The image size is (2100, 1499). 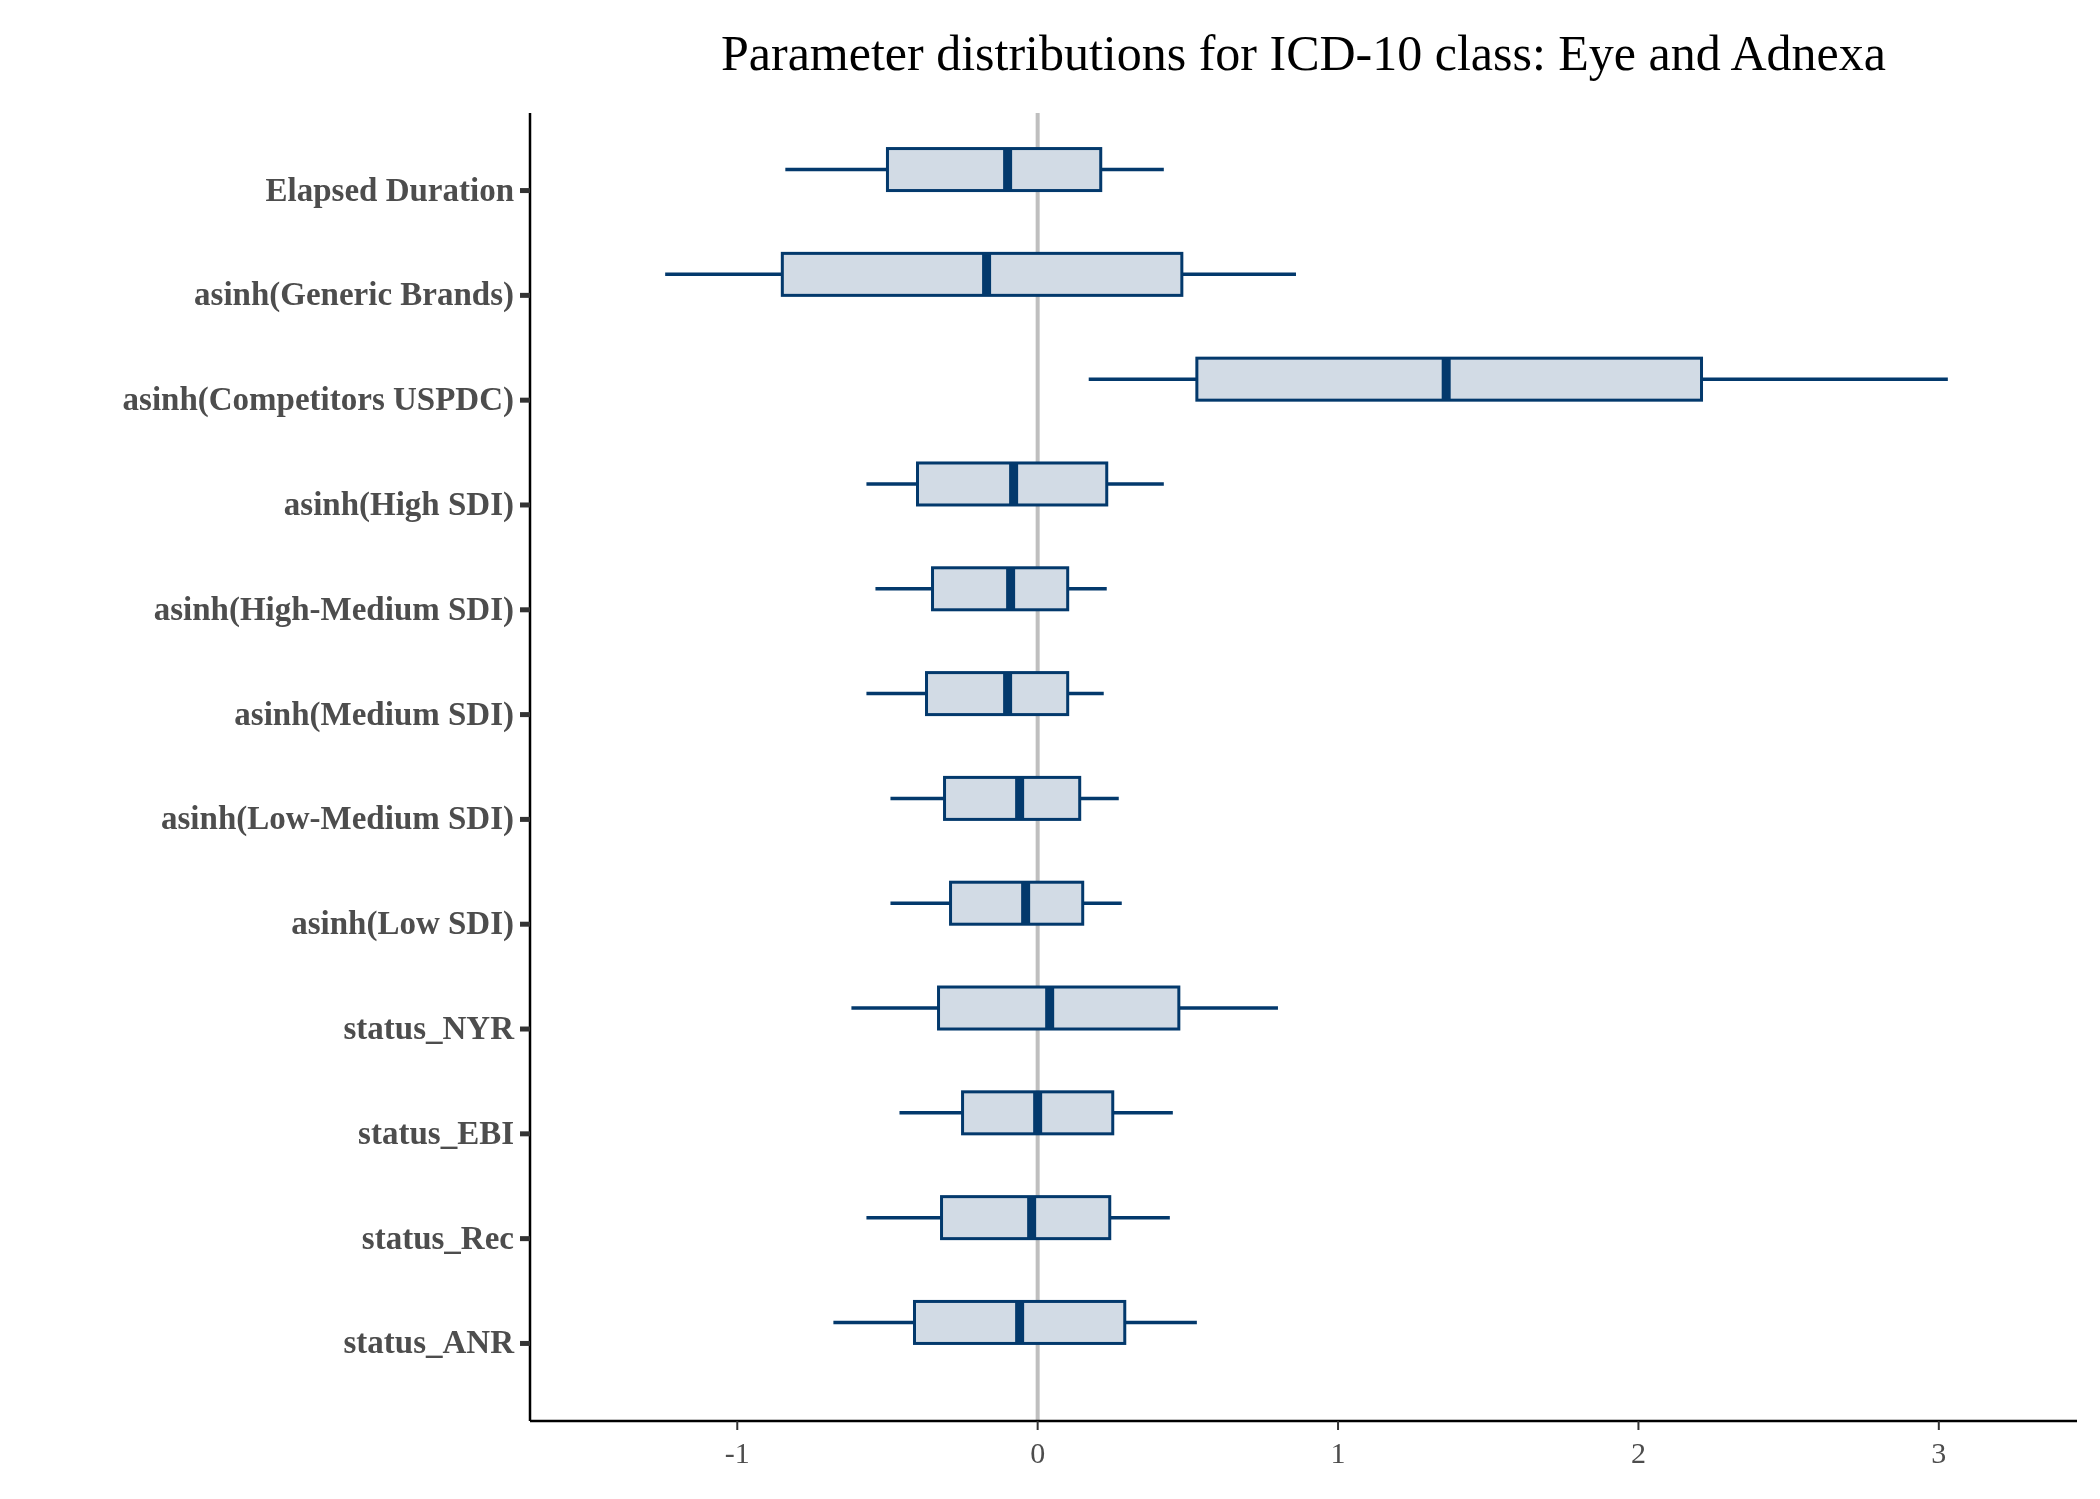 What do you see at coordinates (354, 295) in the screenshot?
I see `y-tick-label: asinh(Generic Brands)` at bounding box center [354, 295].